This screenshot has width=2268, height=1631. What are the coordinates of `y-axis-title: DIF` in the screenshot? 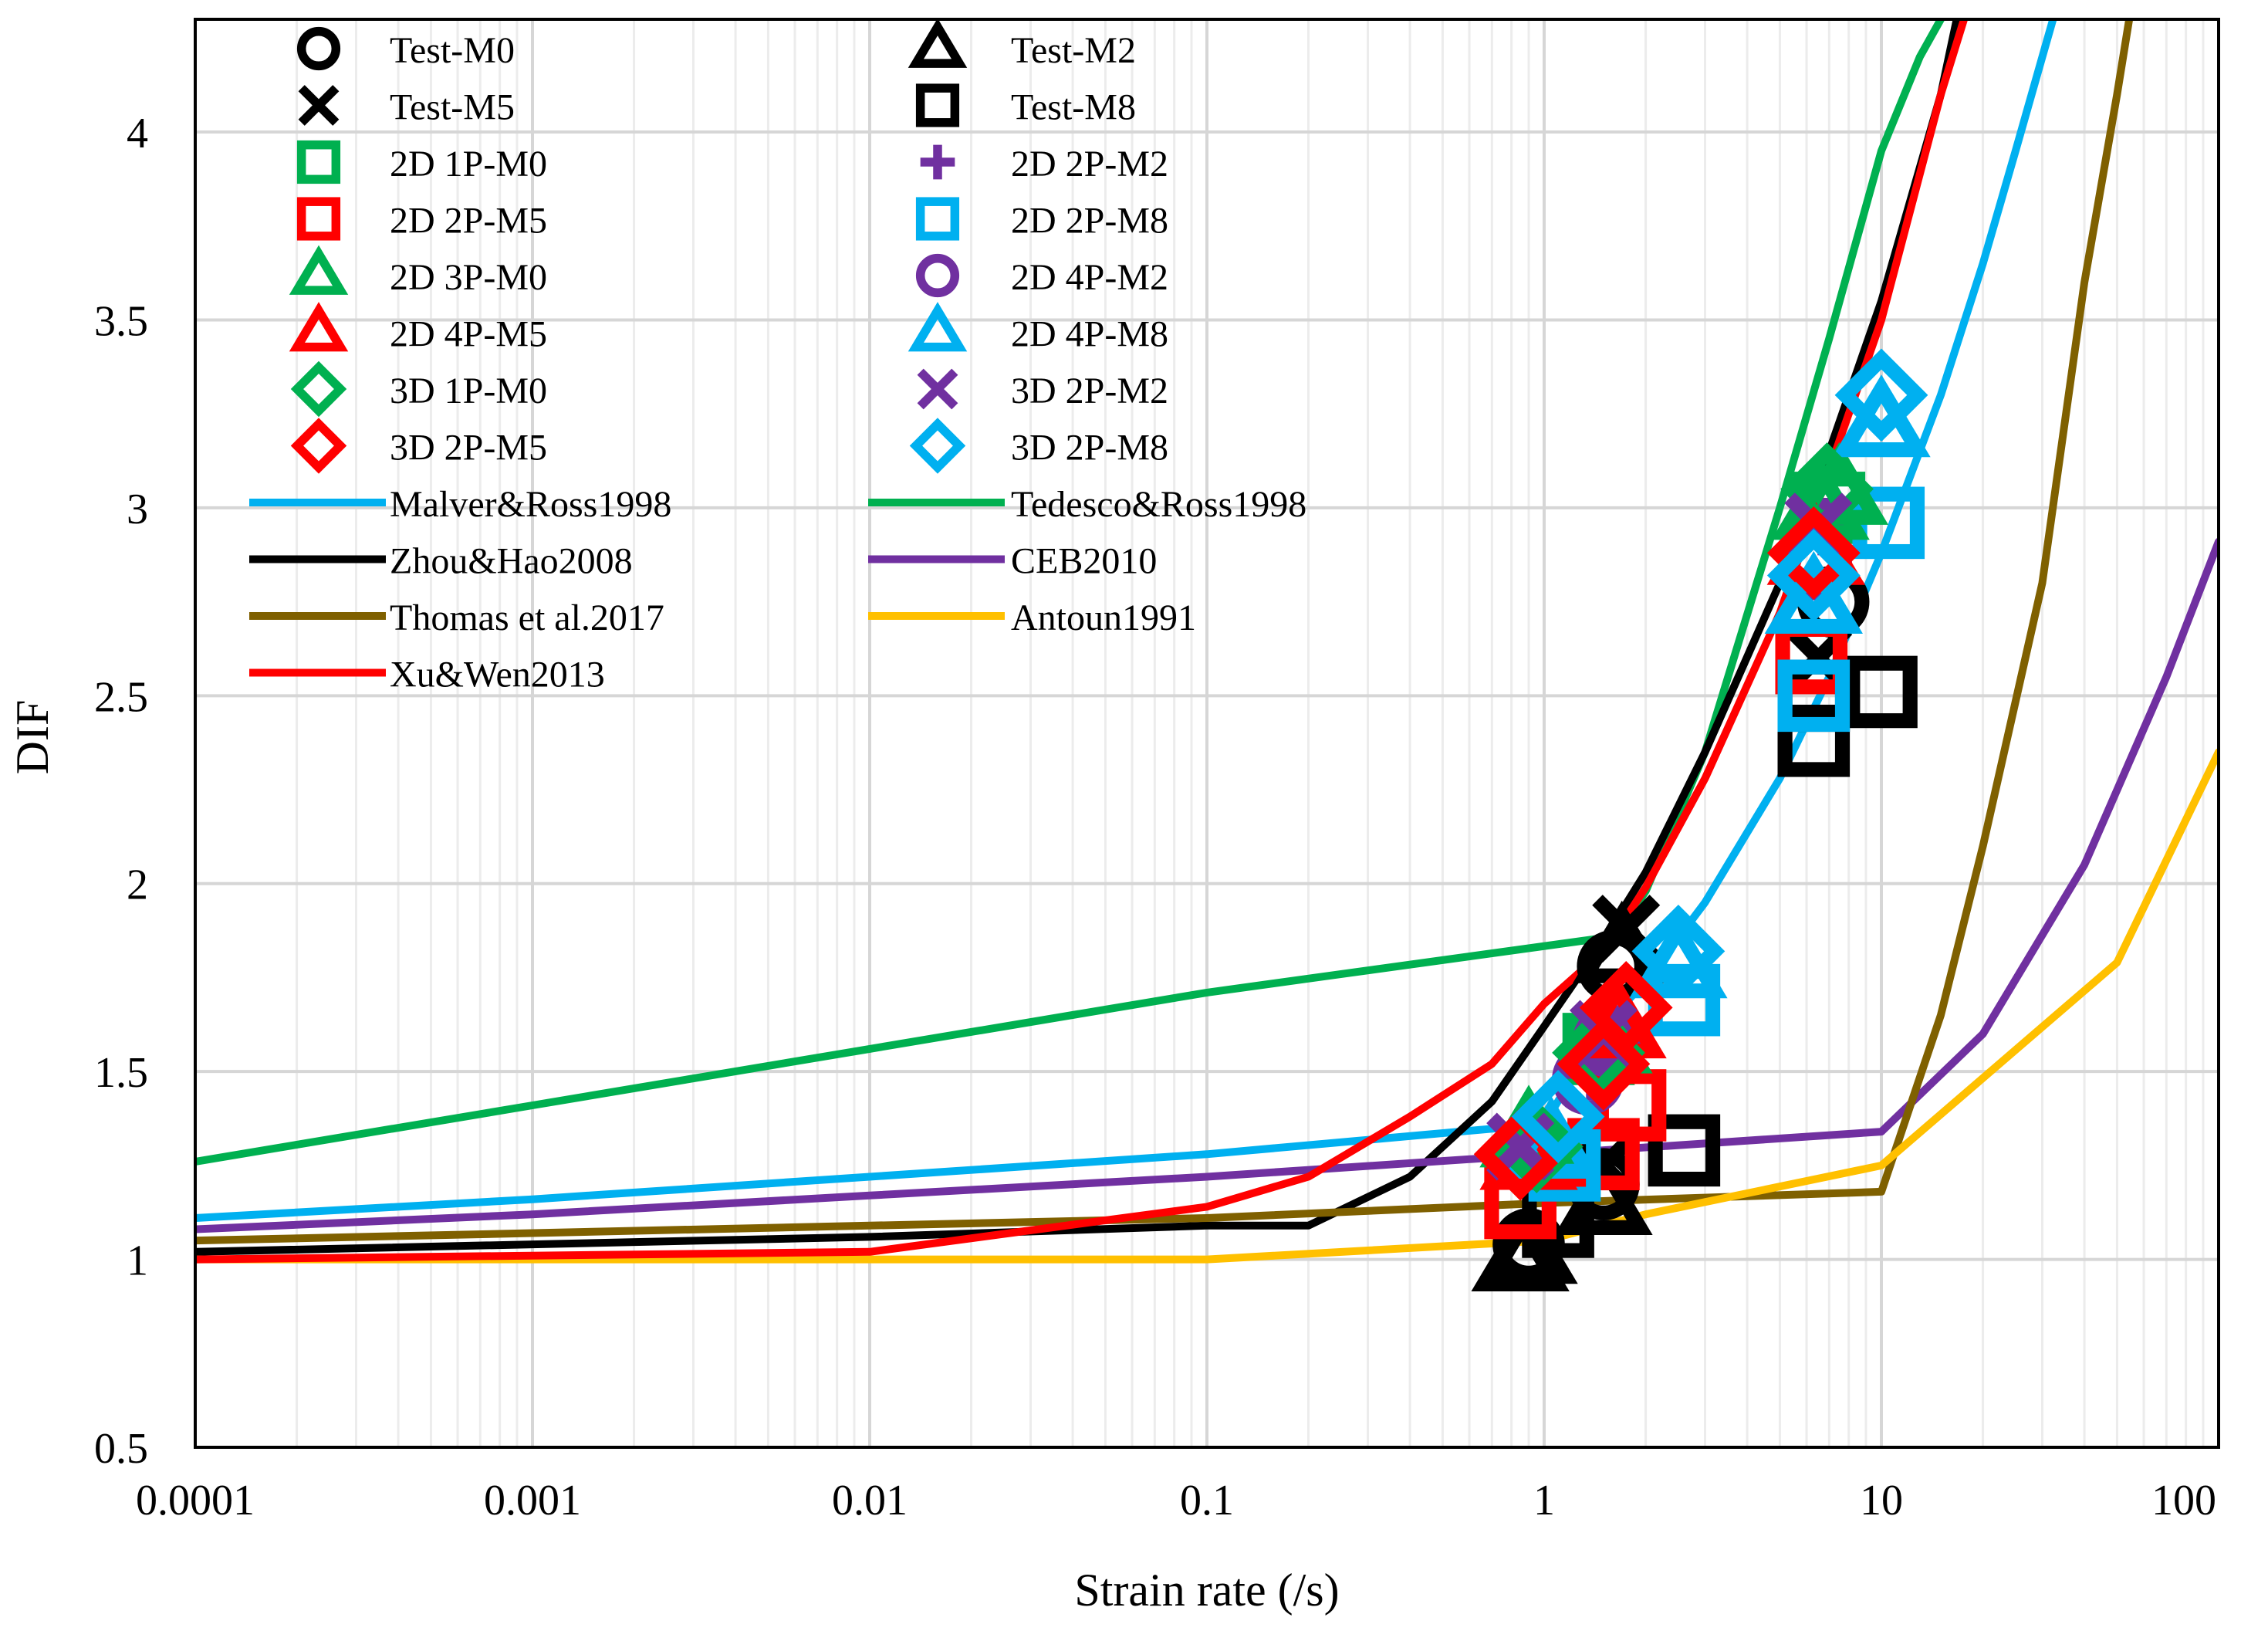 It's located at (32, 737).